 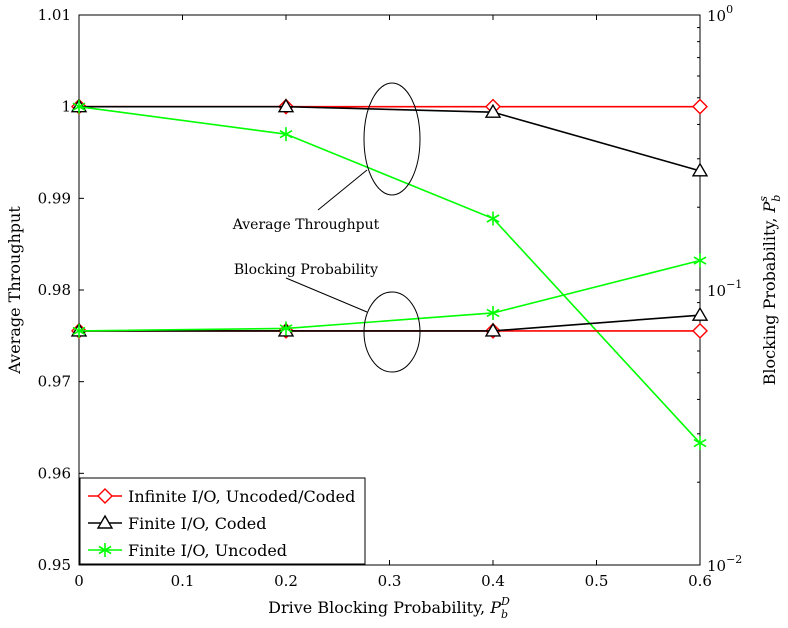 What do you see at coordinates (54, 198) in the screenshot?
I see `y-left-tick-label: 0.99` at bounding box center [54, 198].